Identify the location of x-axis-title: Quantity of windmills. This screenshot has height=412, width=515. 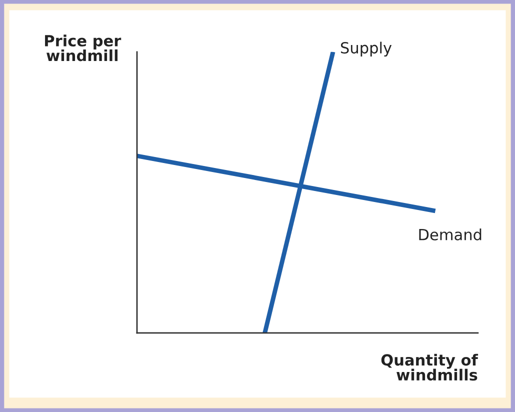
(429, 367).